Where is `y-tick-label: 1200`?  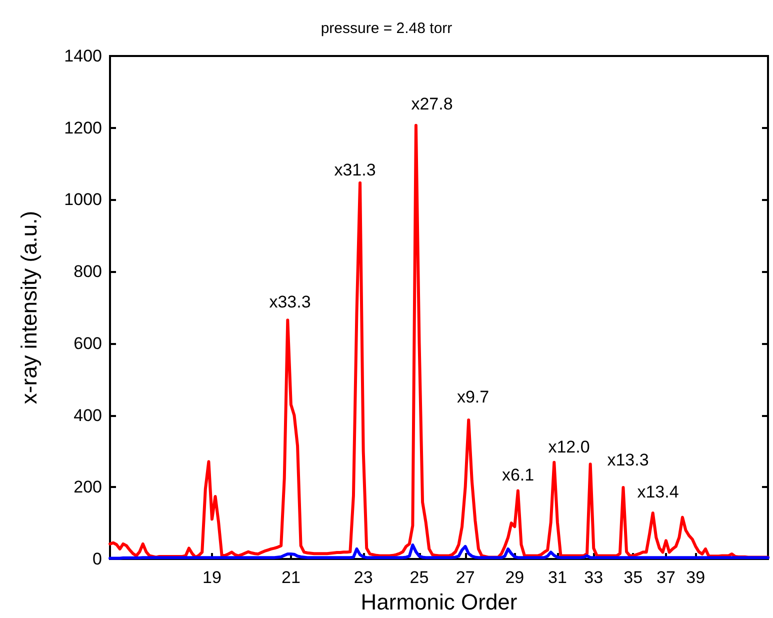
y-tick-label: 1200 is located at coordinates (83, 128).